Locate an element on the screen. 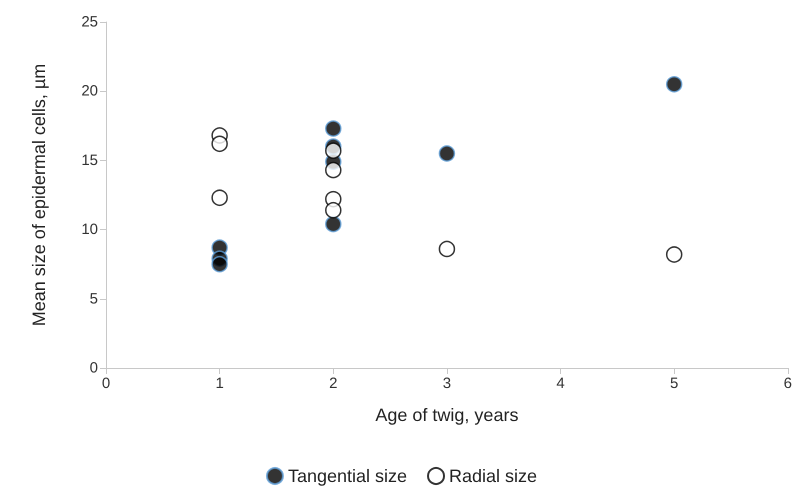  y-axis-title: Mean size of epidermal cells, µm is located at coordinates (39, 195).